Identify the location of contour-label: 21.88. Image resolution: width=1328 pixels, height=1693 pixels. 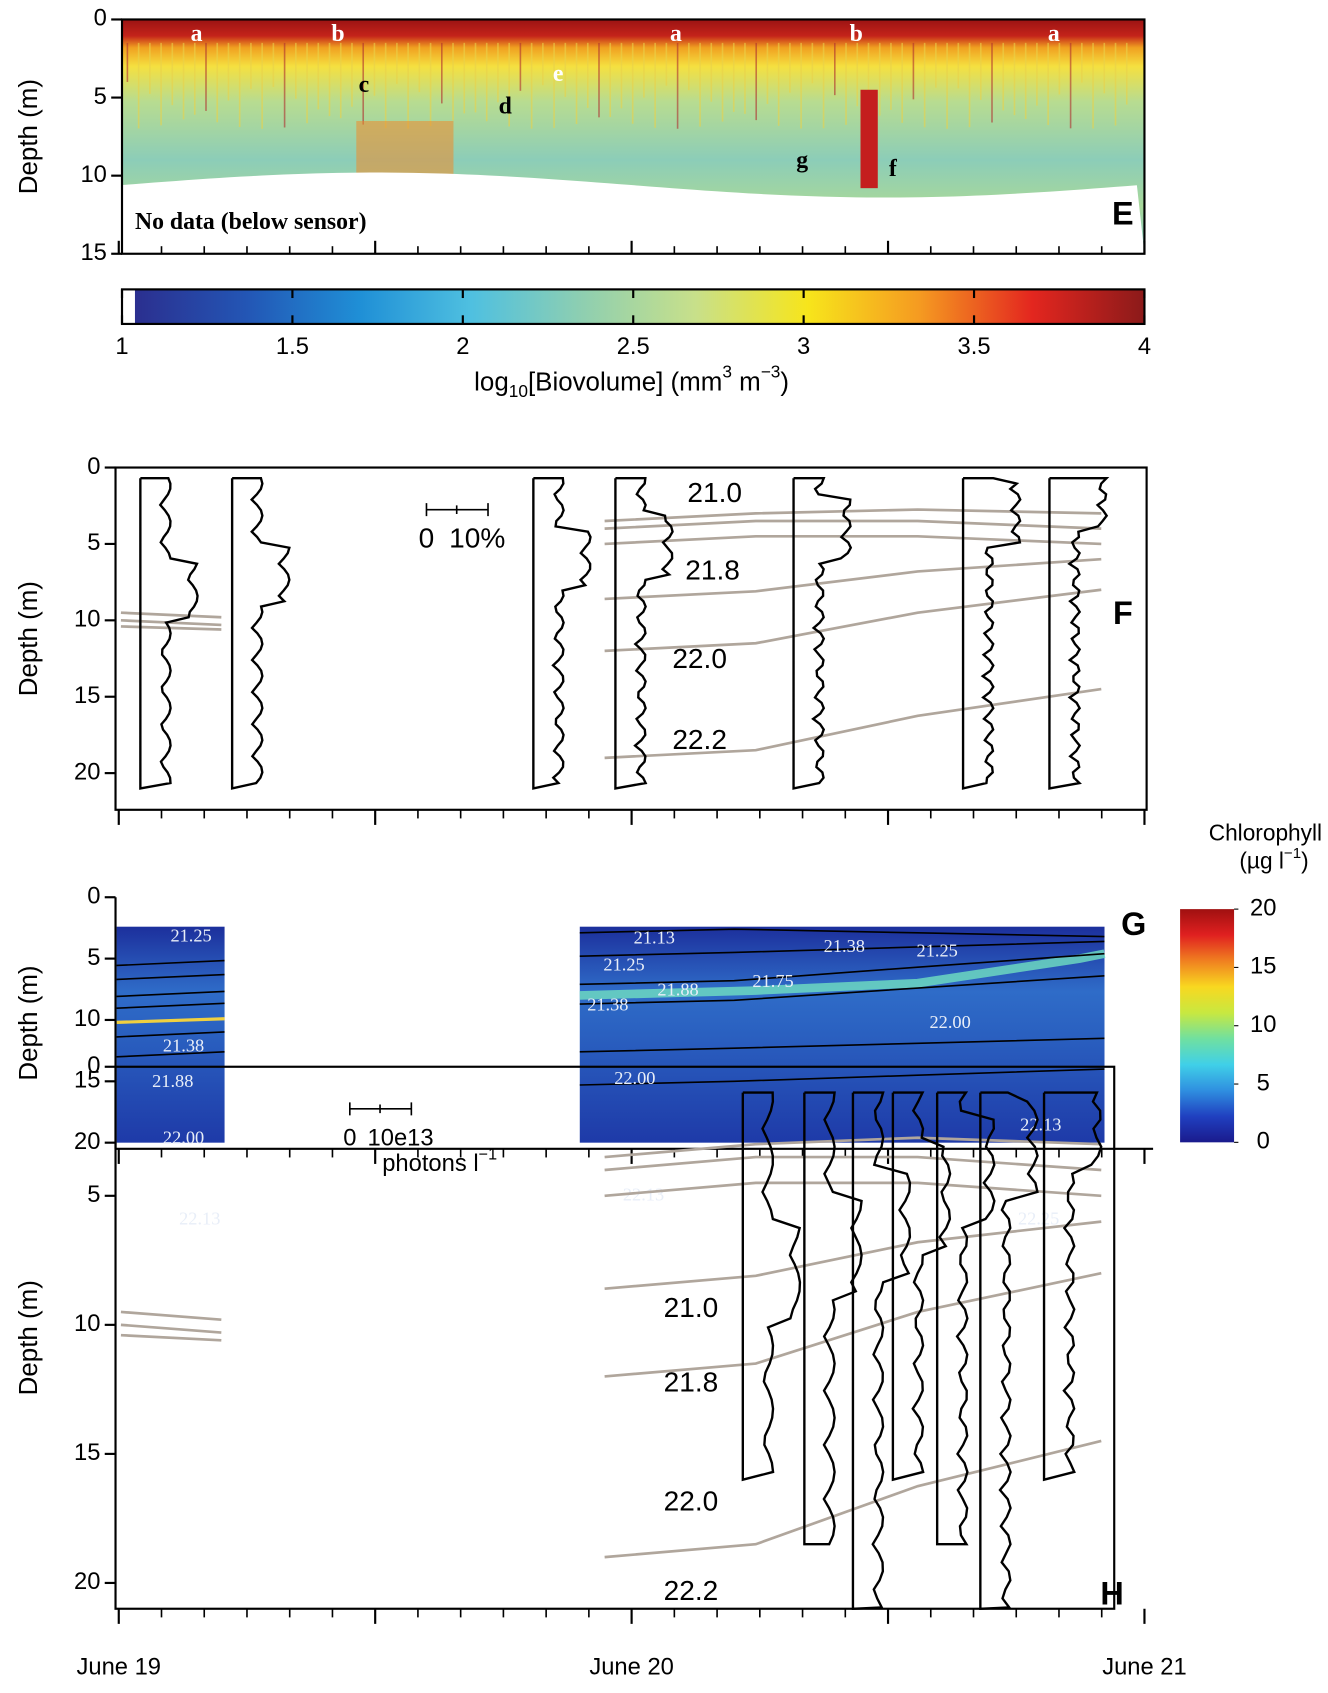
(172, 1081).